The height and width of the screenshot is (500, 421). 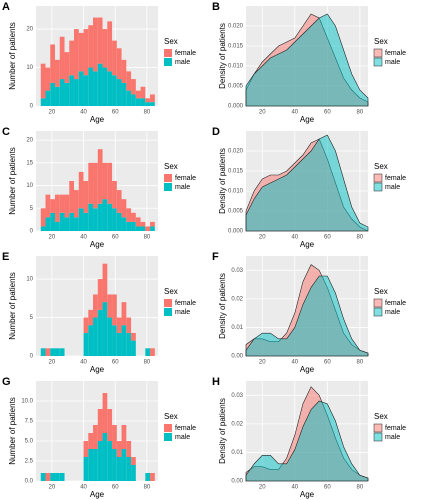 I want to click on legend-title: Sex, so click(x=171, y=416).